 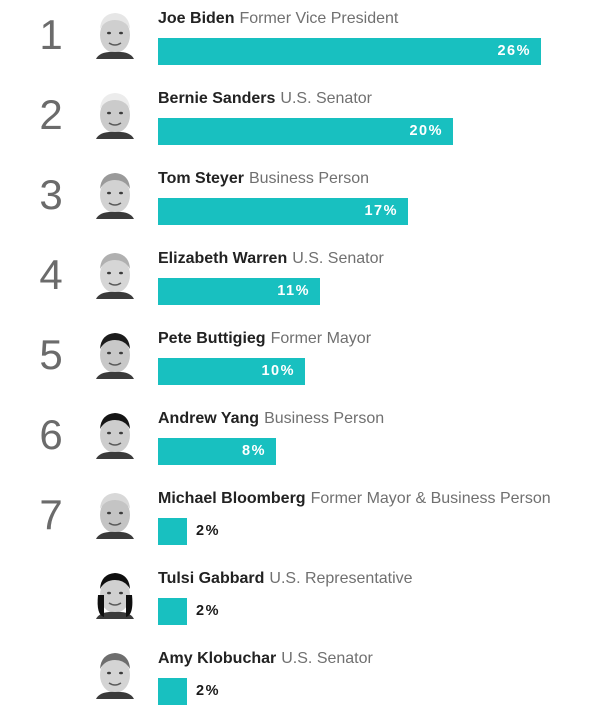 What do you see at coordinates (217, 658) in the screenshot?
I see `candidate-name: Amy Klobuchar` at bounding box center [217, 658].